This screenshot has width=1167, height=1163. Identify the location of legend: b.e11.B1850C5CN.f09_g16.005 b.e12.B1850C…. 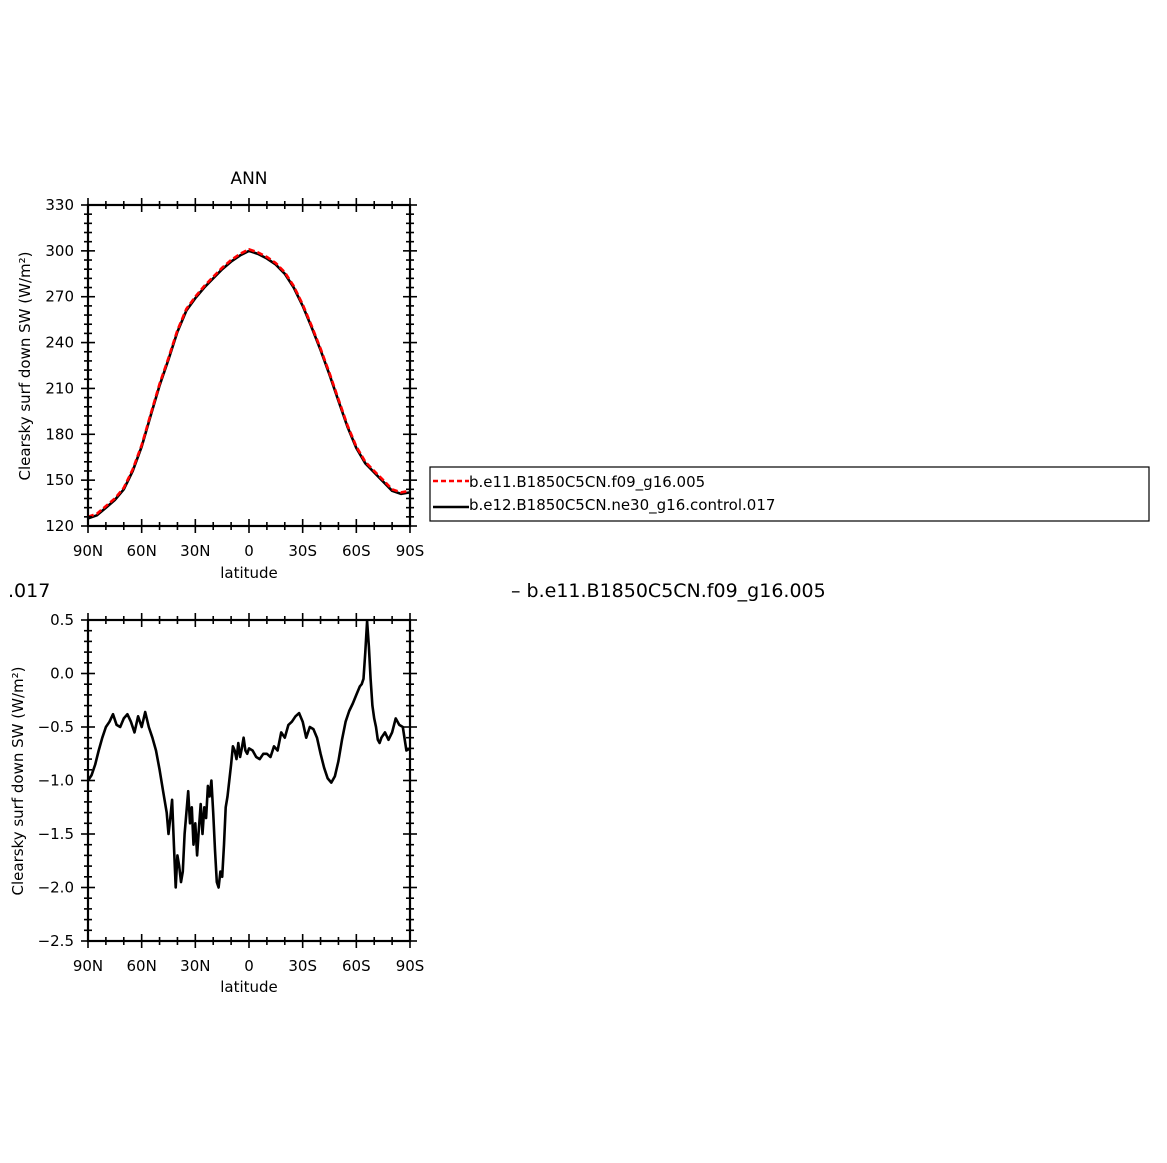
(789, 494).